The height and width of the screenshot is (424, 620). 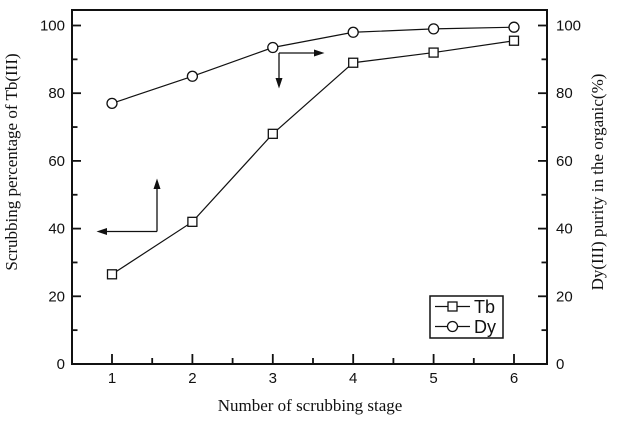 What do you see at coordinates (11, 161) in the screenshot?
I see `left-y-axis-title: Scrubbing percentage of Tb(III)` at bounding box center [11, 161].